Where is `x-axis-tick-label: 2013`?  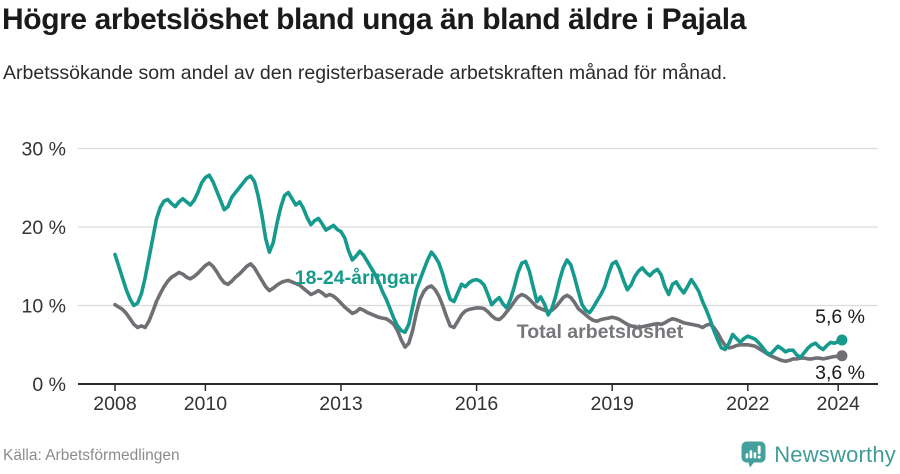 x-axis-tick-label: 2013 is located at coordinates (340, 404).